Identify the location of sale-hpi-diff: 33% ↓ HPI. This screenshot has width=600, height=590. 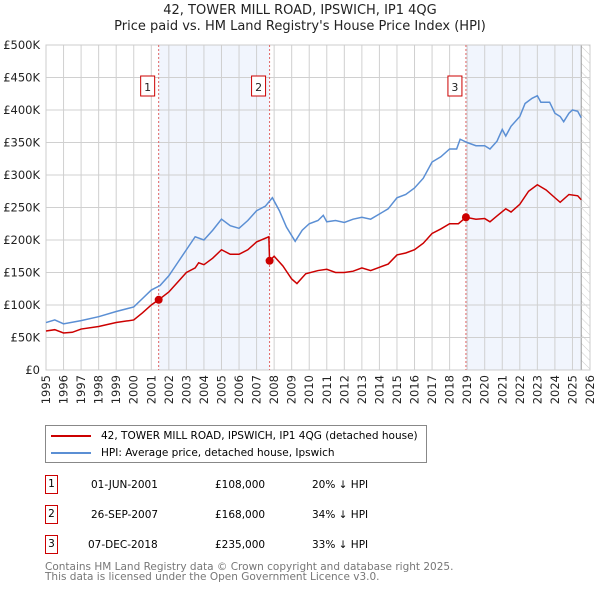
(340, 545).